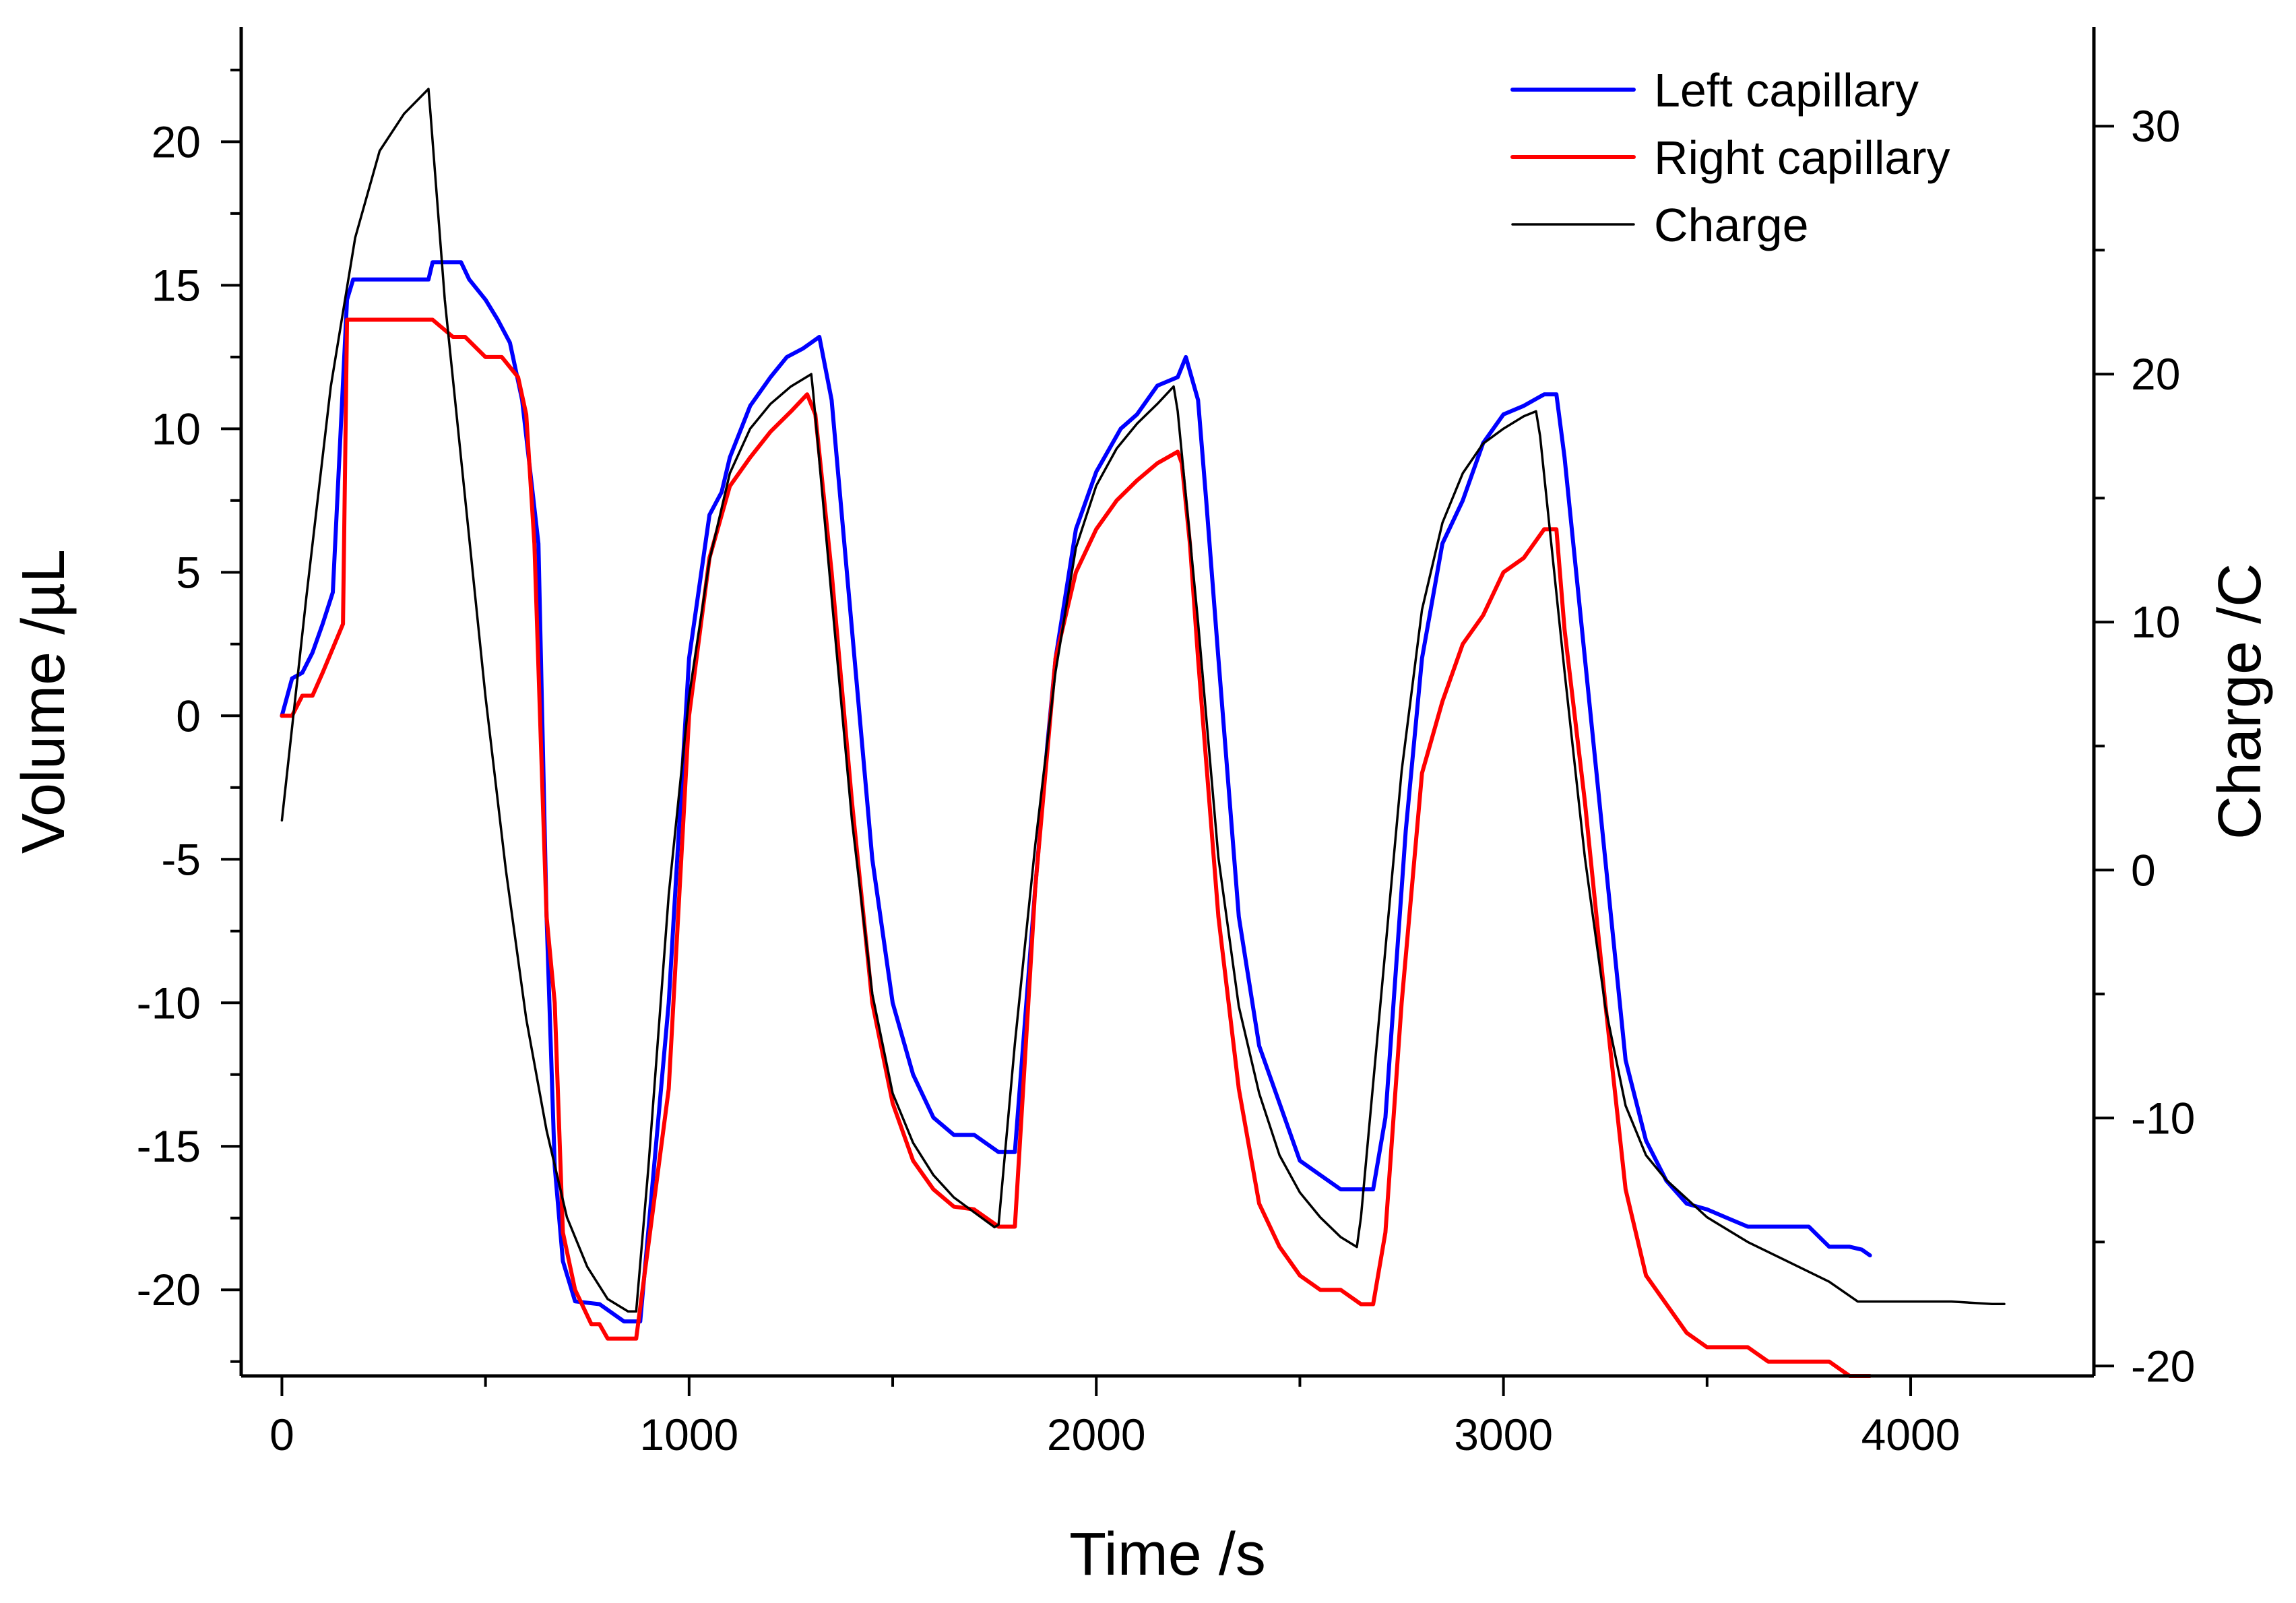 Image resolution: width=2296 pixels, height=1603 pixels. What do you see at coordinates (2155, 374) in the screenshot?
I see `y2-tick-label: 20` at bounding box center [2155, 374].